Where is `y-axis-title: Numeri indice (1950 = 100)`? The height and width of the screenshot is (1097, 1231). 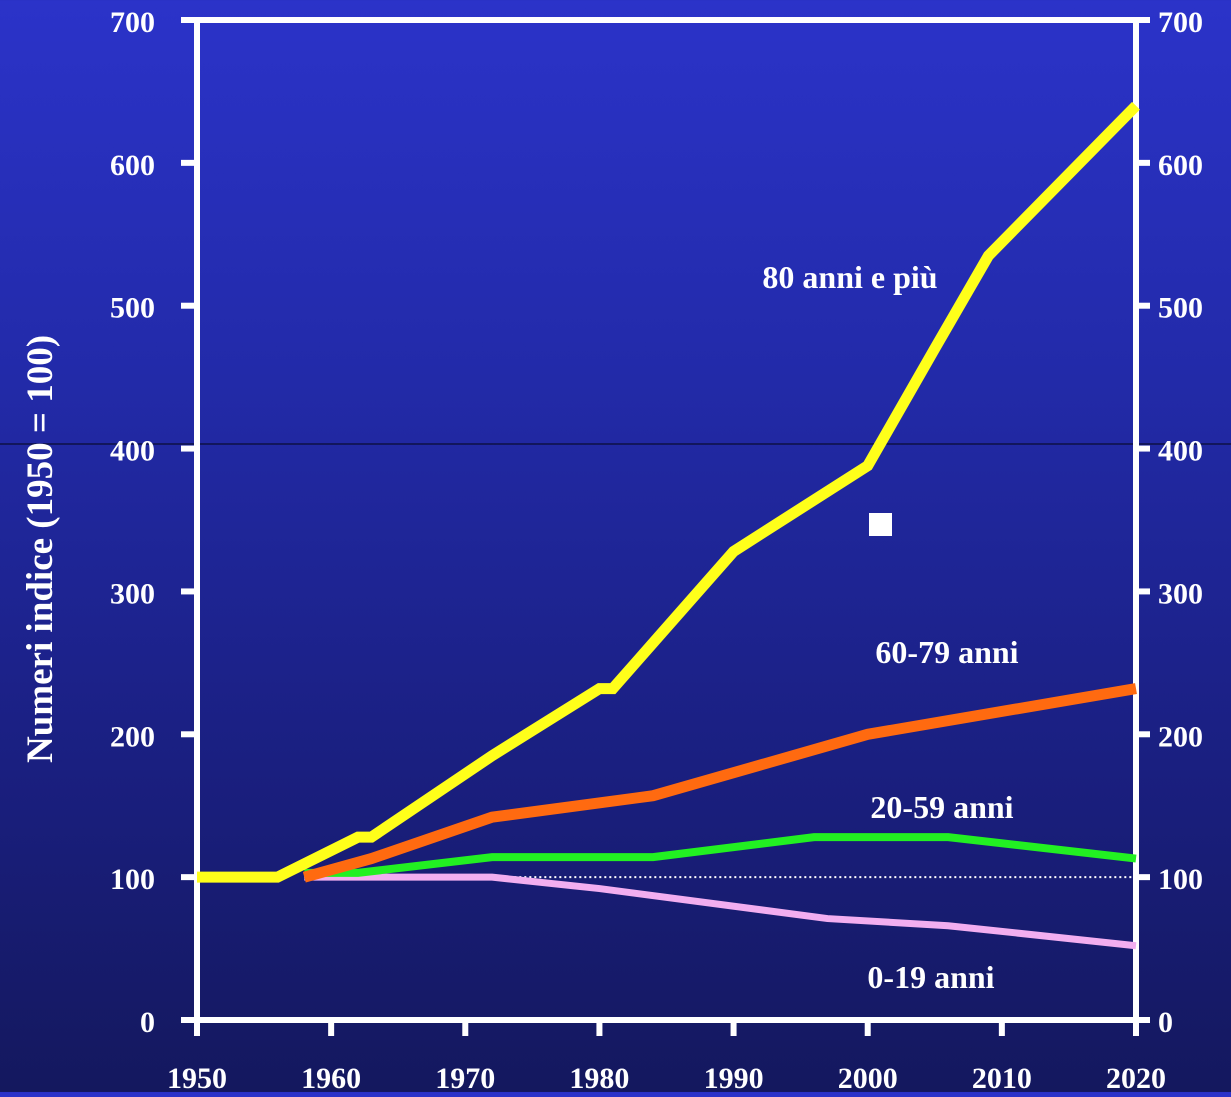 y-axis-title: Numeri indice (1950 = 100) is located at coordinates (40, 549).